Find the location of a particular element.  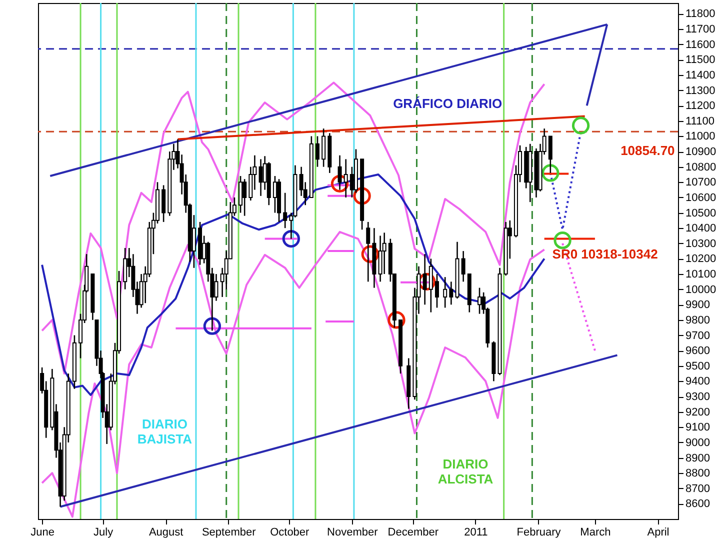

x-tick-label: June is located at coordinates (42, 532).